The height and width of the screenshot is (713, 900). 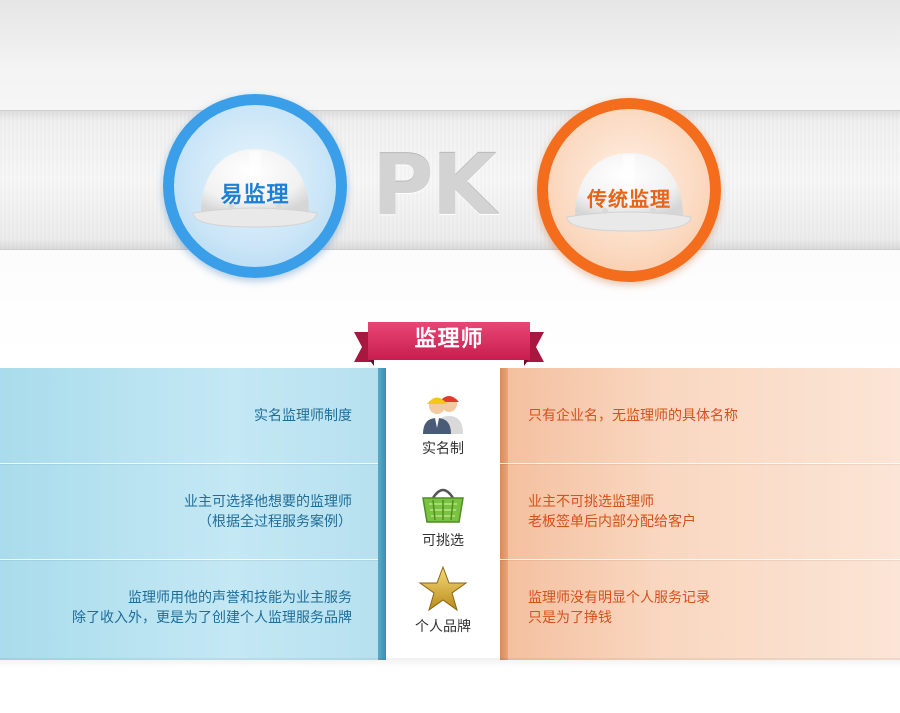 I want to click on right-text: 只有企业名，无监理师的具体名称, so click(x=633, y=416).